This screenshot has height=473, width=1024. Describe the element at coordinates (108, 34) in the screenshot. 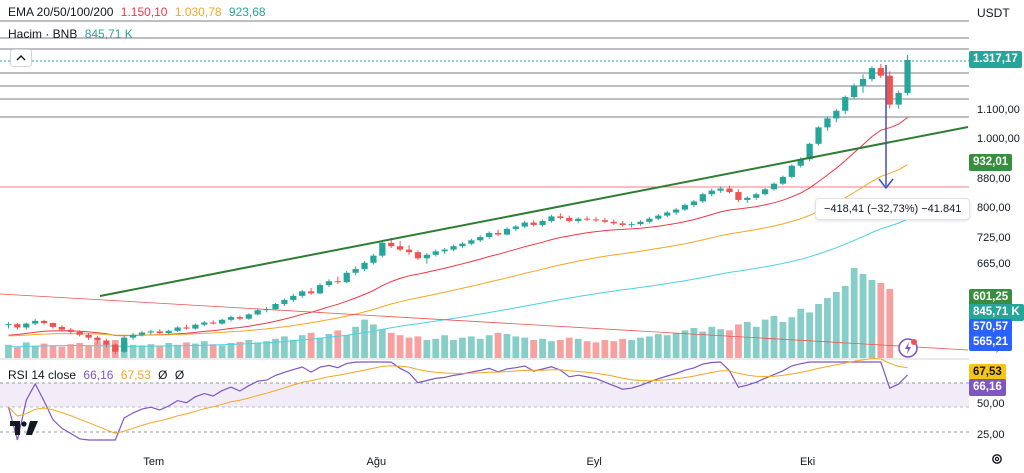

I see `volume-legend-value: 845,71 K` at that location.